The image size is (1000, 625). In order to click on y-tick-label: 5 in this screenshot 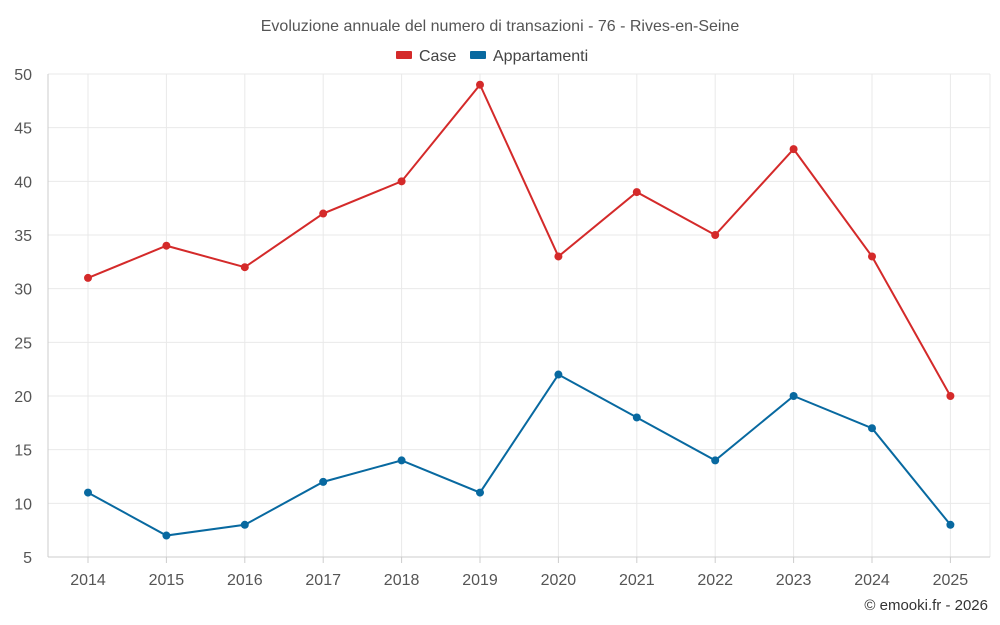, I will do `click(27, 558)`.